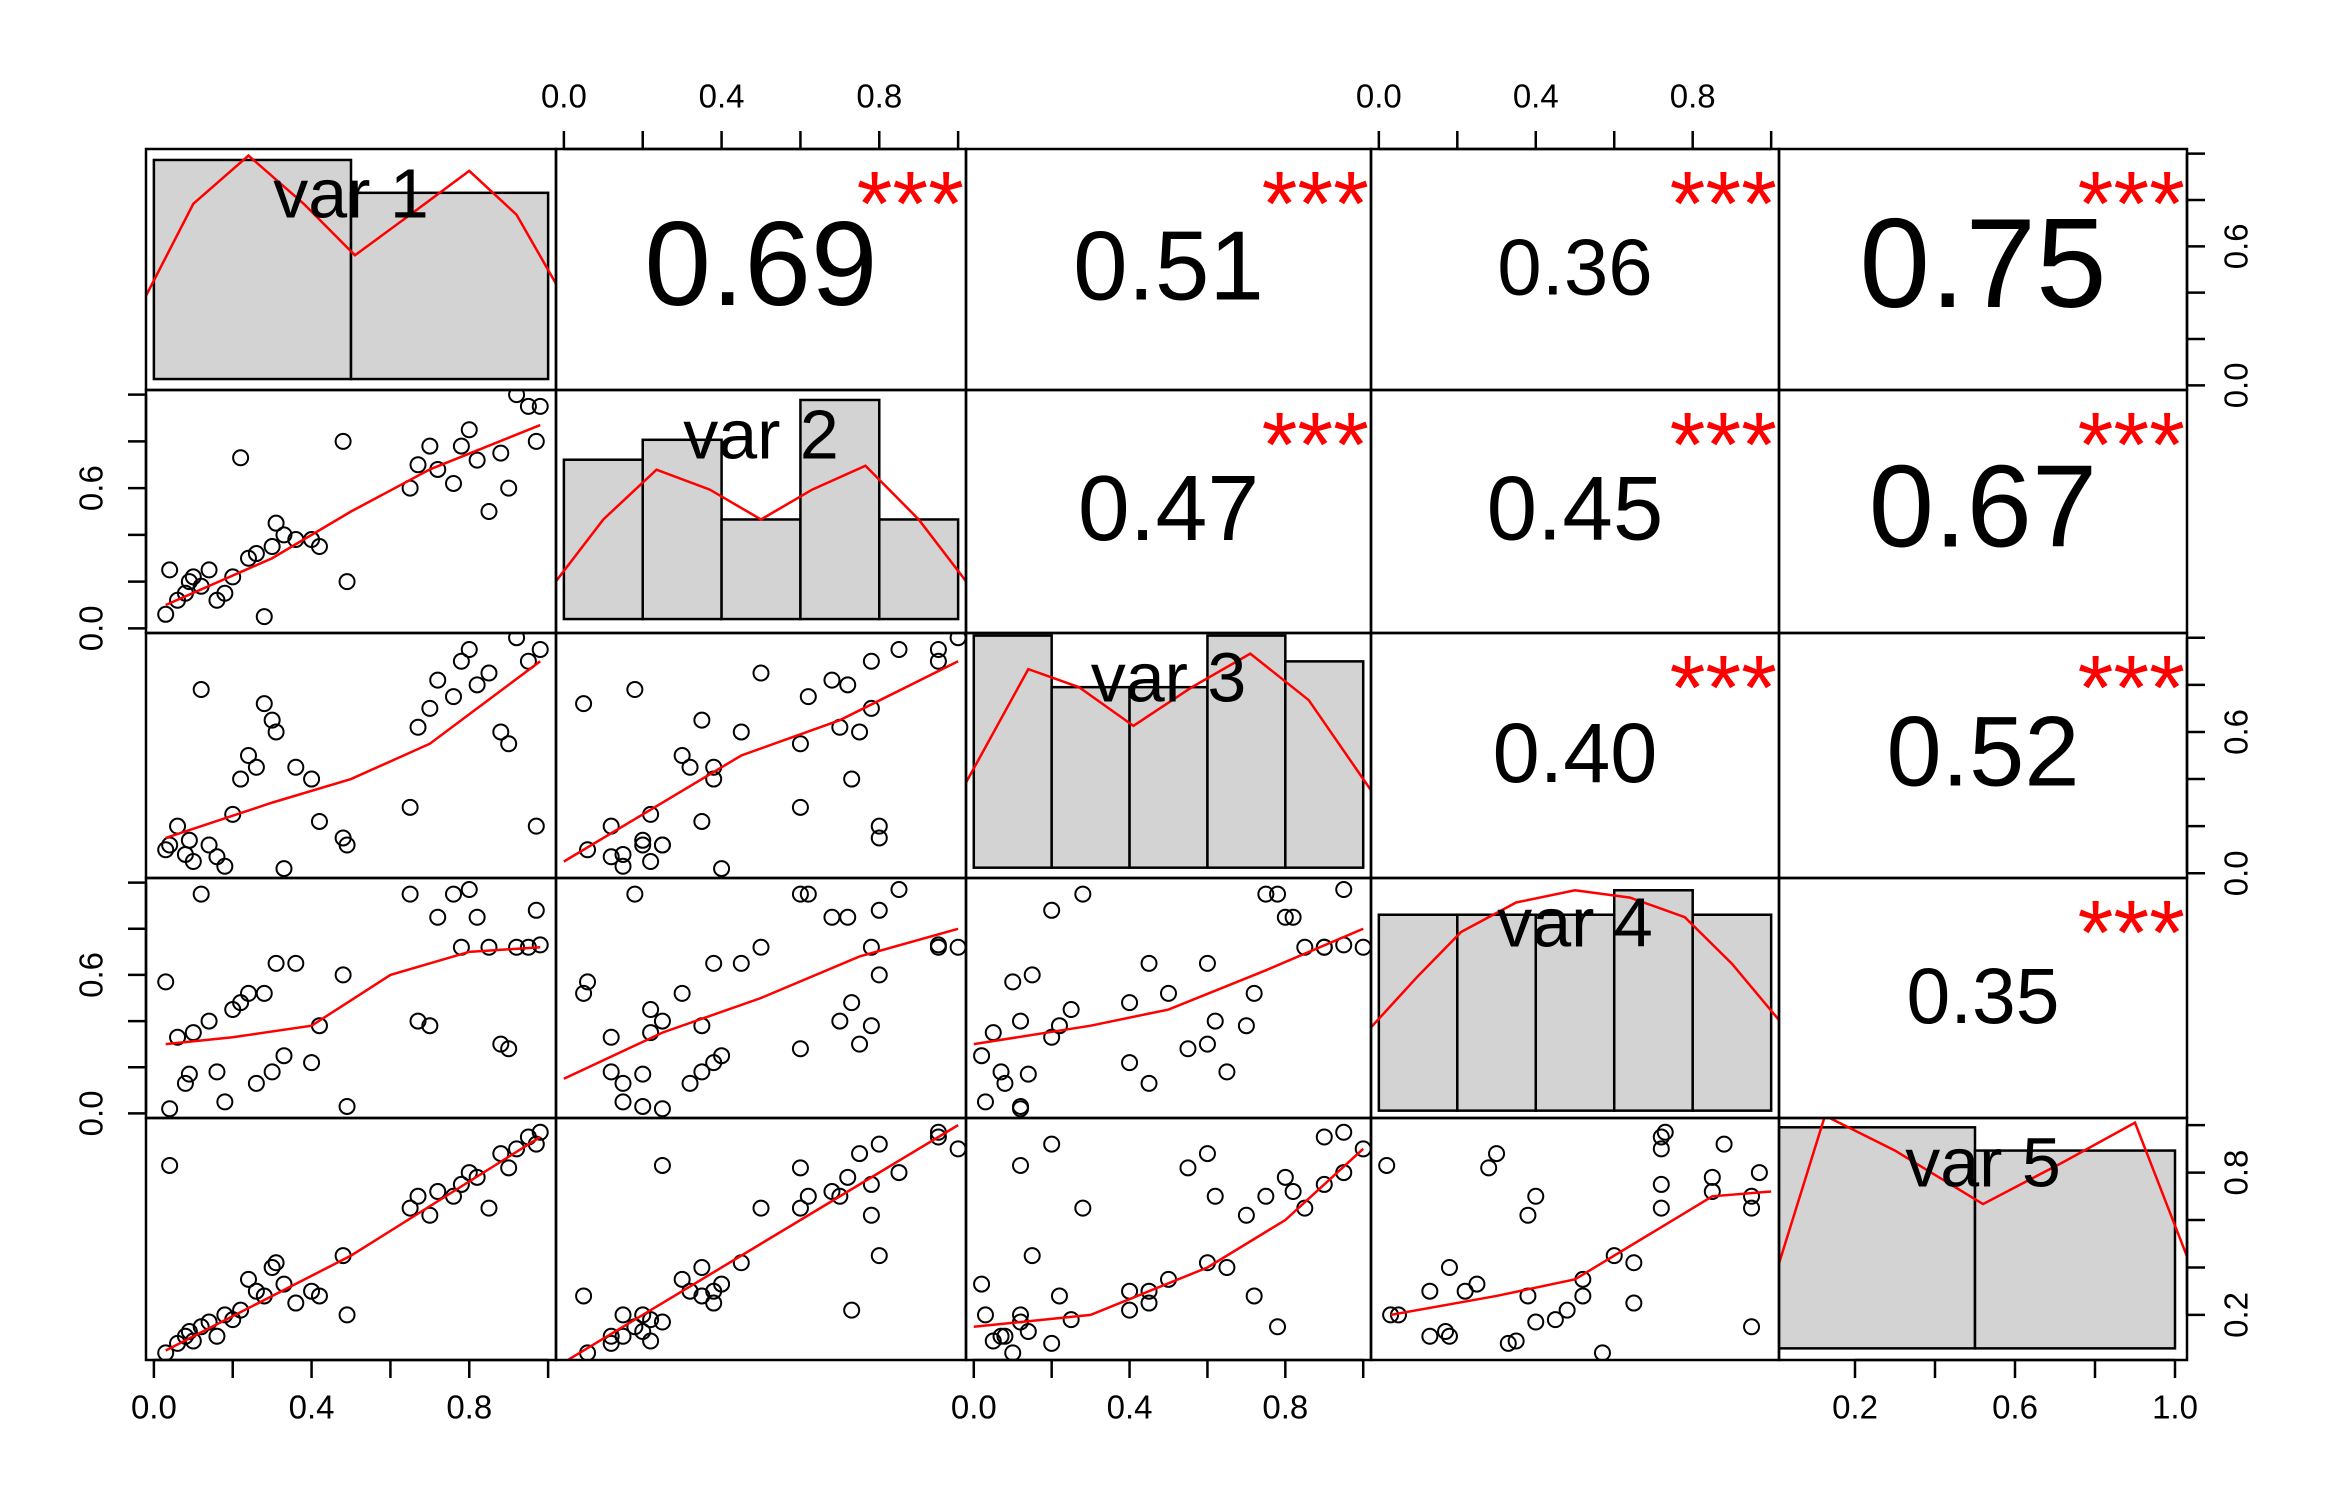 The height and width of the screenshot is (1498, 2325). I want to click on tick-label: 0.4, so click(312, 1407).